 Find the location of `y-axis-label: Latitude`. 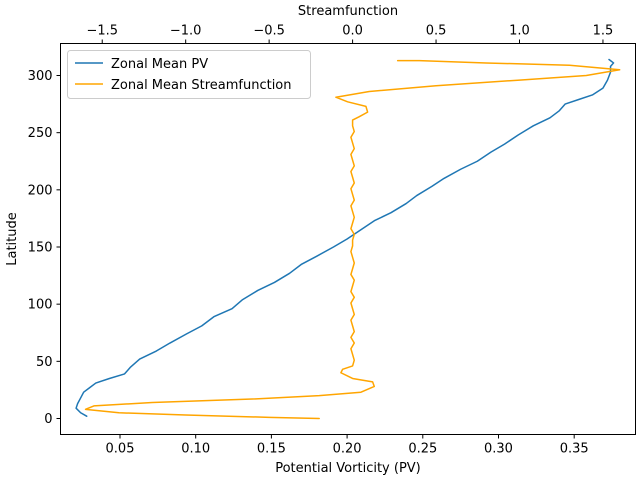

y-axis-label: Latitude is located at coordinates (12, 239).